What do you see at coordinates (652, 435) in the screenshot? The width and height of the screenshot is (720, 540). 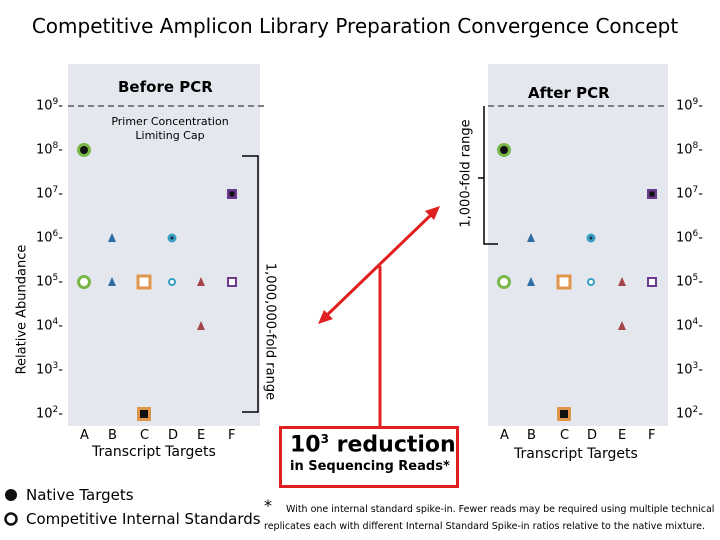 I see `after-category-F: F` at bounding box center [652, 435].